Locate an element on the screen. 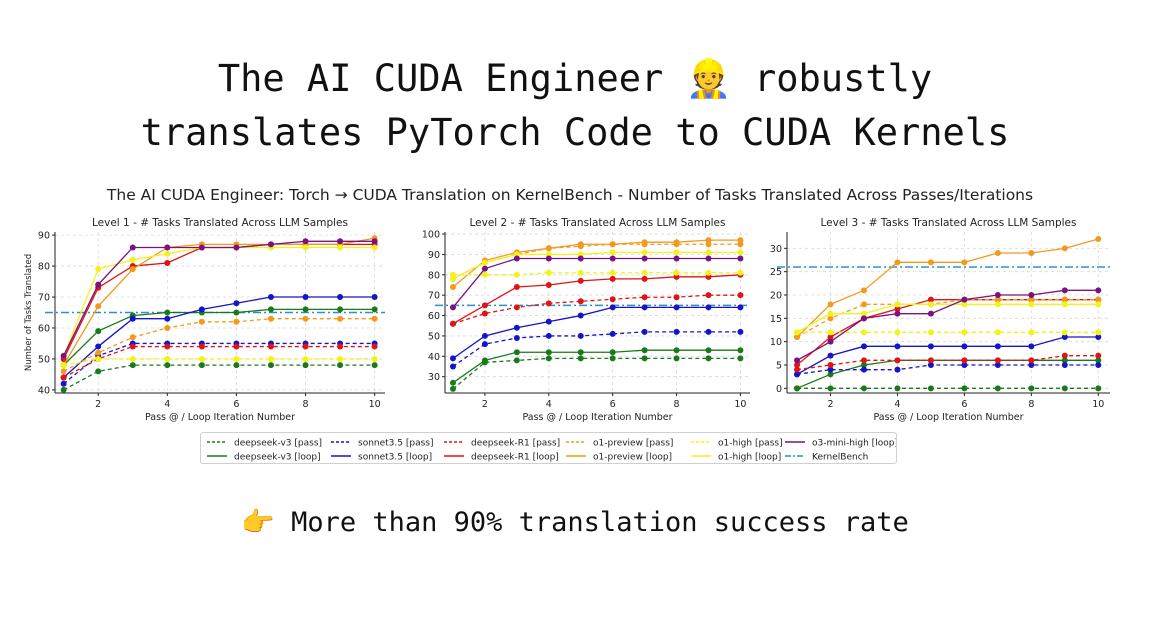 Image resolution: width=1150 pixels, height=644 pixels. tagline: 👉 More than 90% translation success rate is located at coordinates (575, 522).